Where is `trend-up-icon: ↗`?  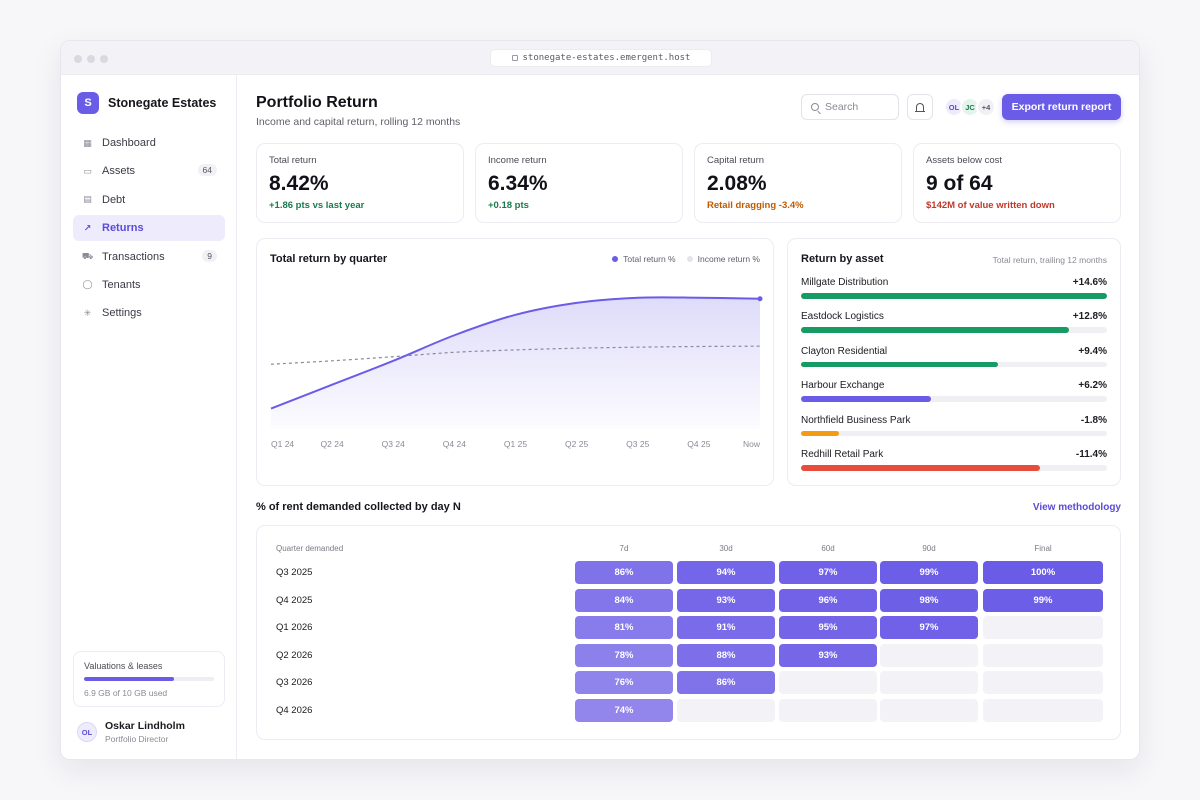 trend-up-icon: ↗ is located at coordinates (87, 227).